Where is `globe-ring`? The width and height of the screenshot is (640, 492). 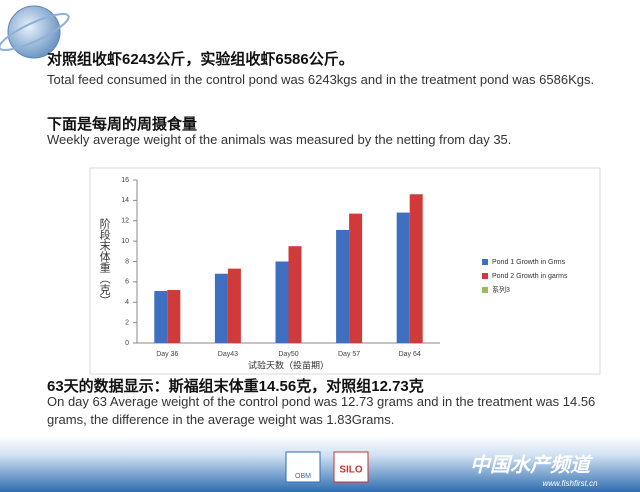
globe-ring is located at coordinates (35, 32).